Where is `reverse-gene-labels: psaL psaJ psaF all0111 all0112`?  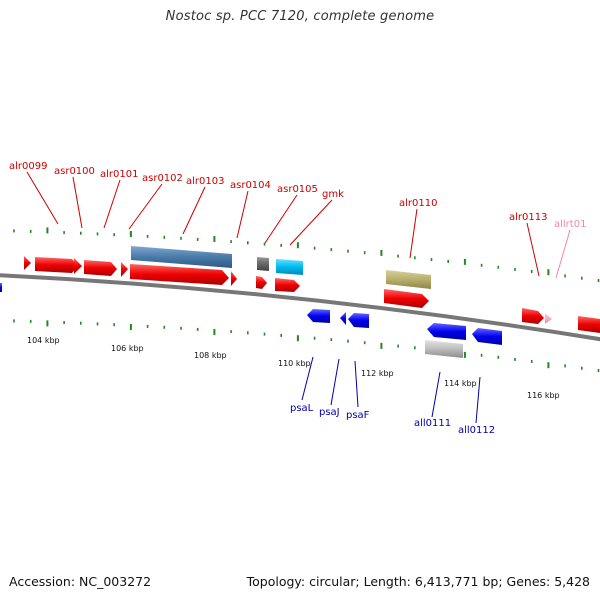 reverse-gene-labels: psaL psaJ psaF all0111 all0112 is located at coordinates (392, 419).